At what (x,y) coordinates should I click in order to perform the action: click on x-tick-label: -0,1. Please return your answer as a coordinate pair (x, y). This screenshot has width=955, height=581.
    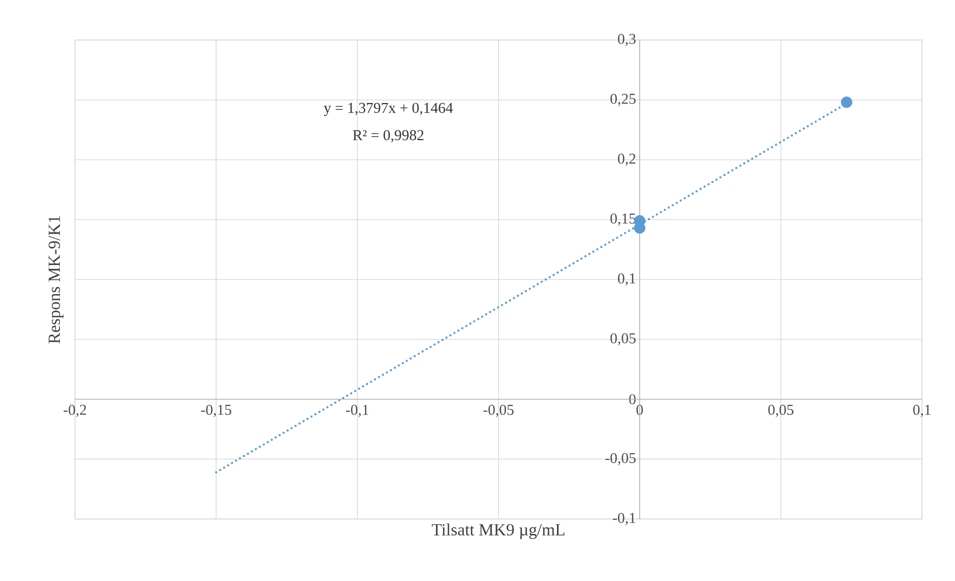
    Looking at the image, I should click on (357, 411).